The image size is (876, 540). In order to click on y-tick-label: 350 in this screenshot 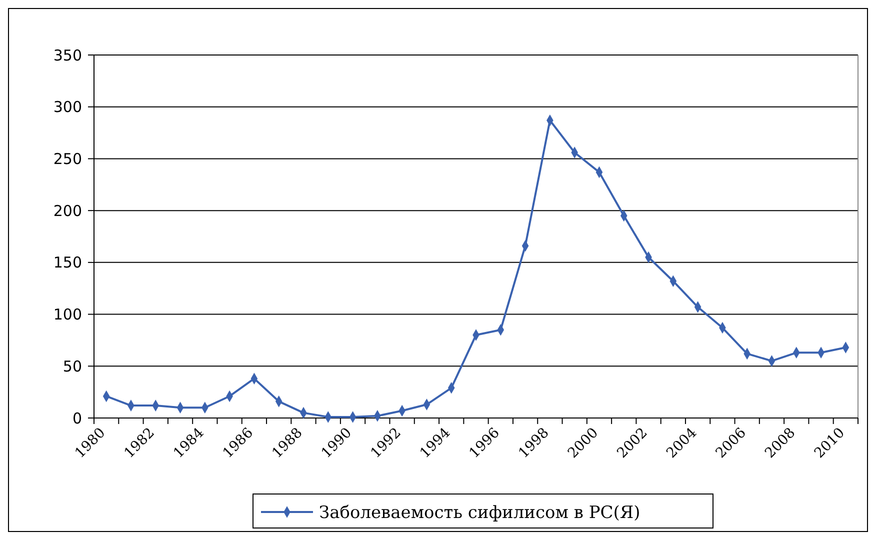, I will do `click(67, 55)`.